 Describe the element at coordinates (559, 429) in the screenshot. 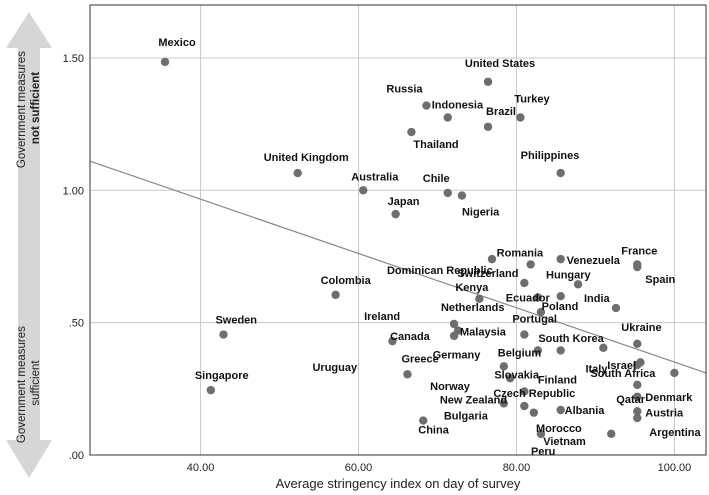

I see `point-label: Morocco` at that location.